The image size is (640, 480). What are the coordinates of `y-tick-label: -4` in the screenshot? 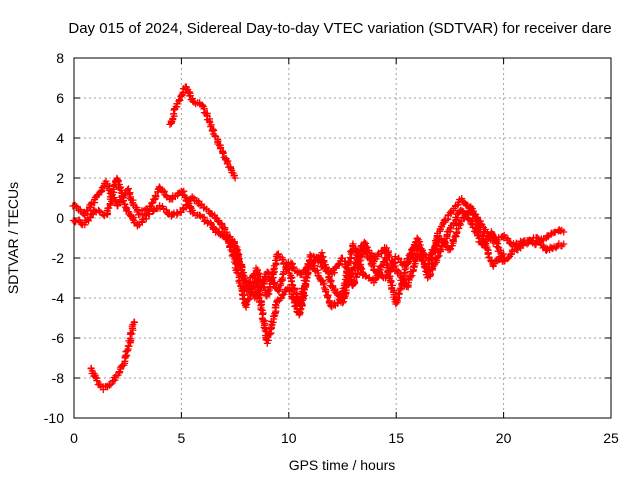 It's located at (58, 298).